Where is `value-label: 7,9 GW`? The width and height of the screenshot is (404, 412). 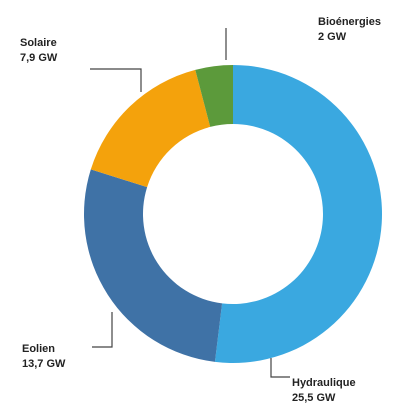 value-label: 7,9 GW is located at coordinates (39, 58).